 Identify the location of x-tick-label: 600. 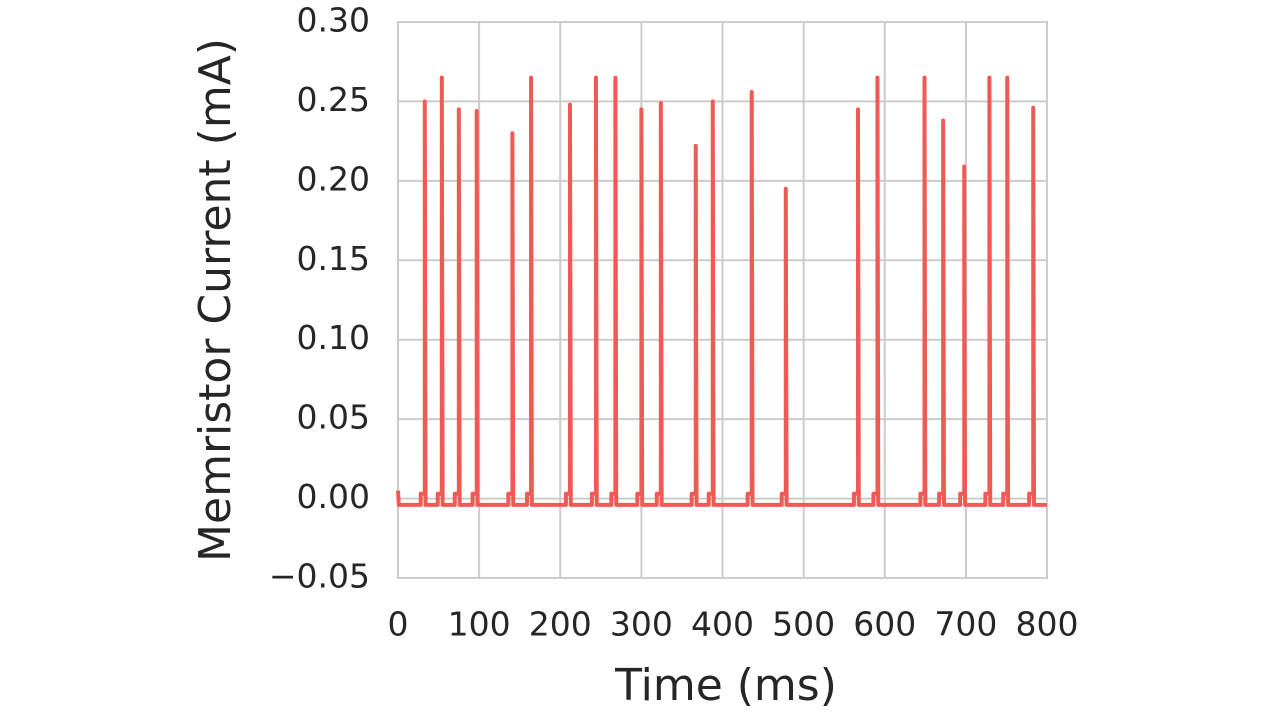
(884, 624).